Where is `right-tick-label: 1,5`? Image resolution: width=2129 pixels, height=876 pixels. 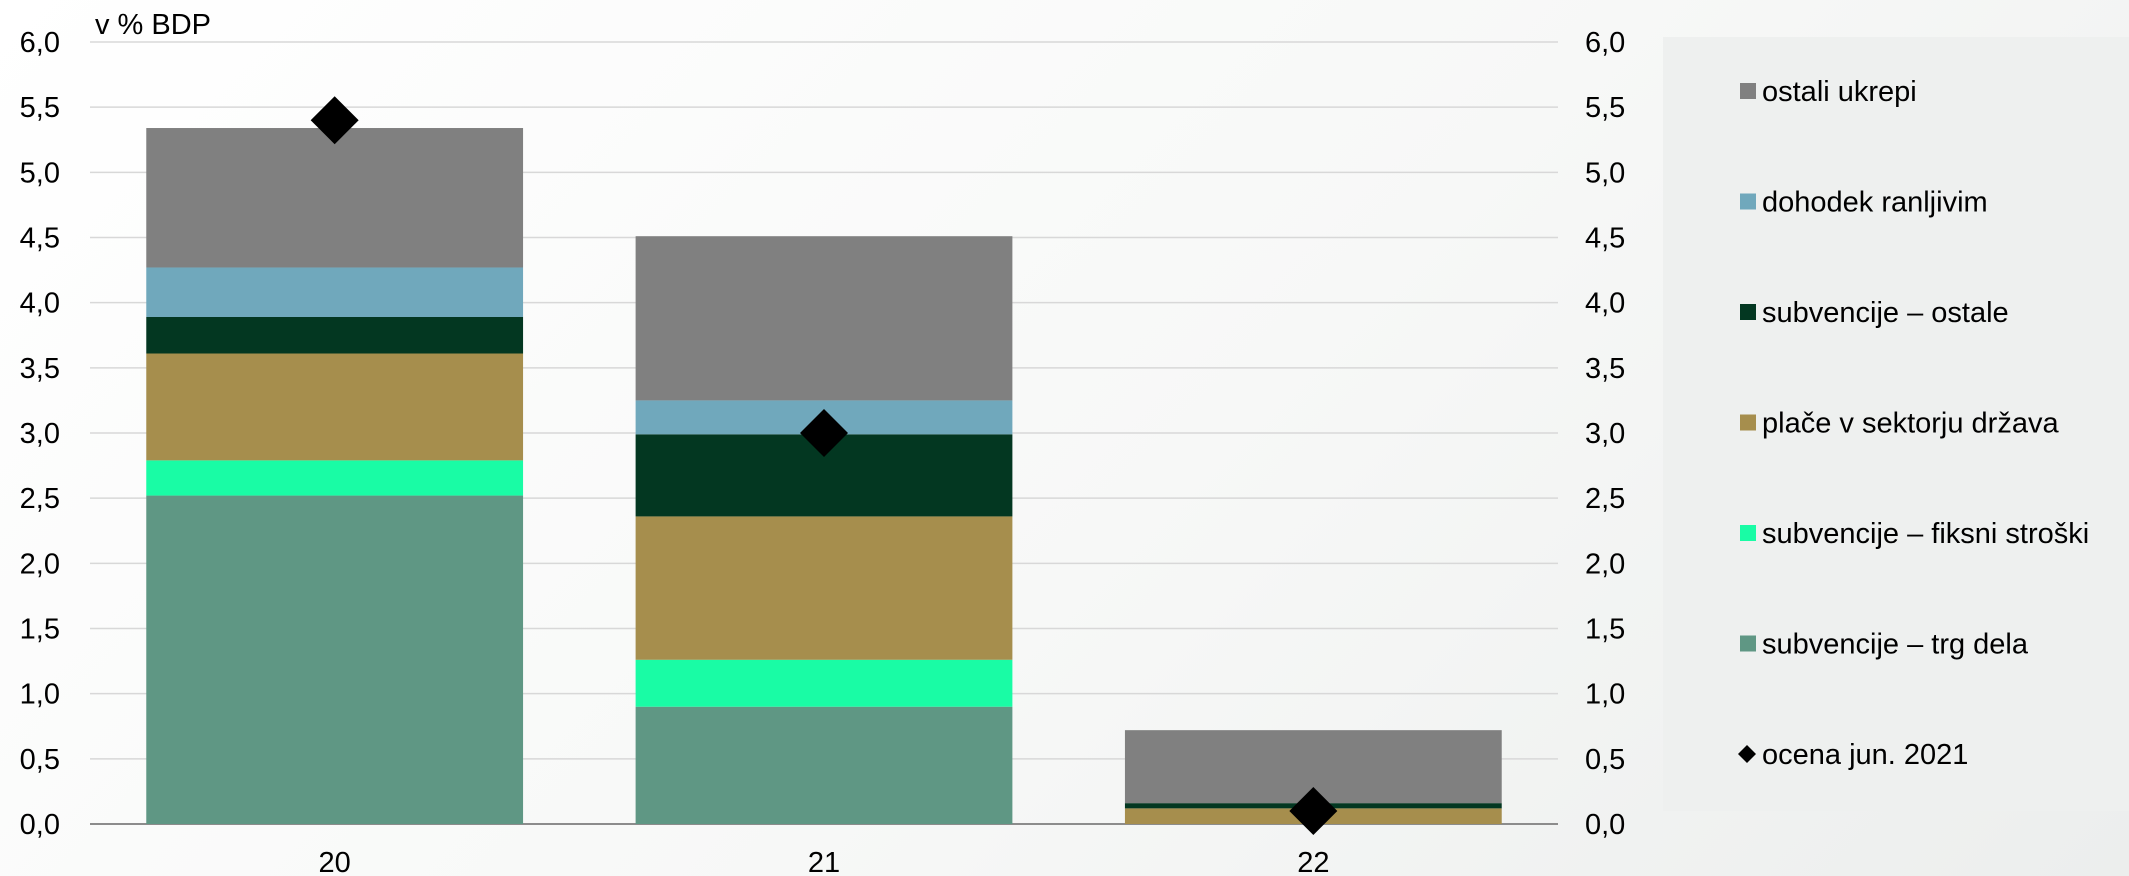 right-tick-label: 1,5 is located at coordinates (1605, 630).